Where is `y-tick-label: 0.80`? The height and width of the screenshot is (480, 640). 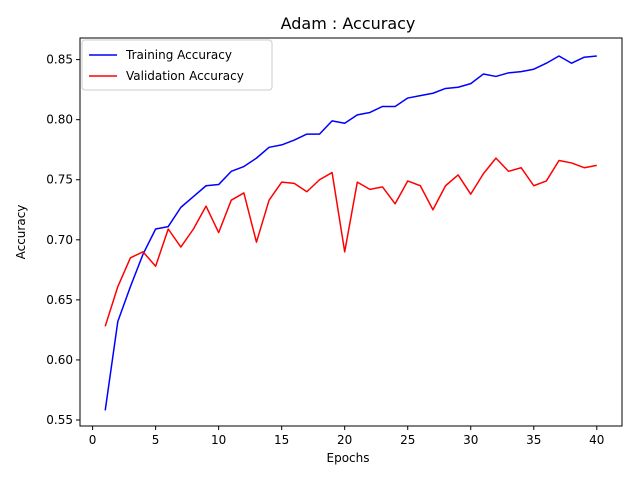
y-tick-label: 0.80 is located at coordinates (59, 120).